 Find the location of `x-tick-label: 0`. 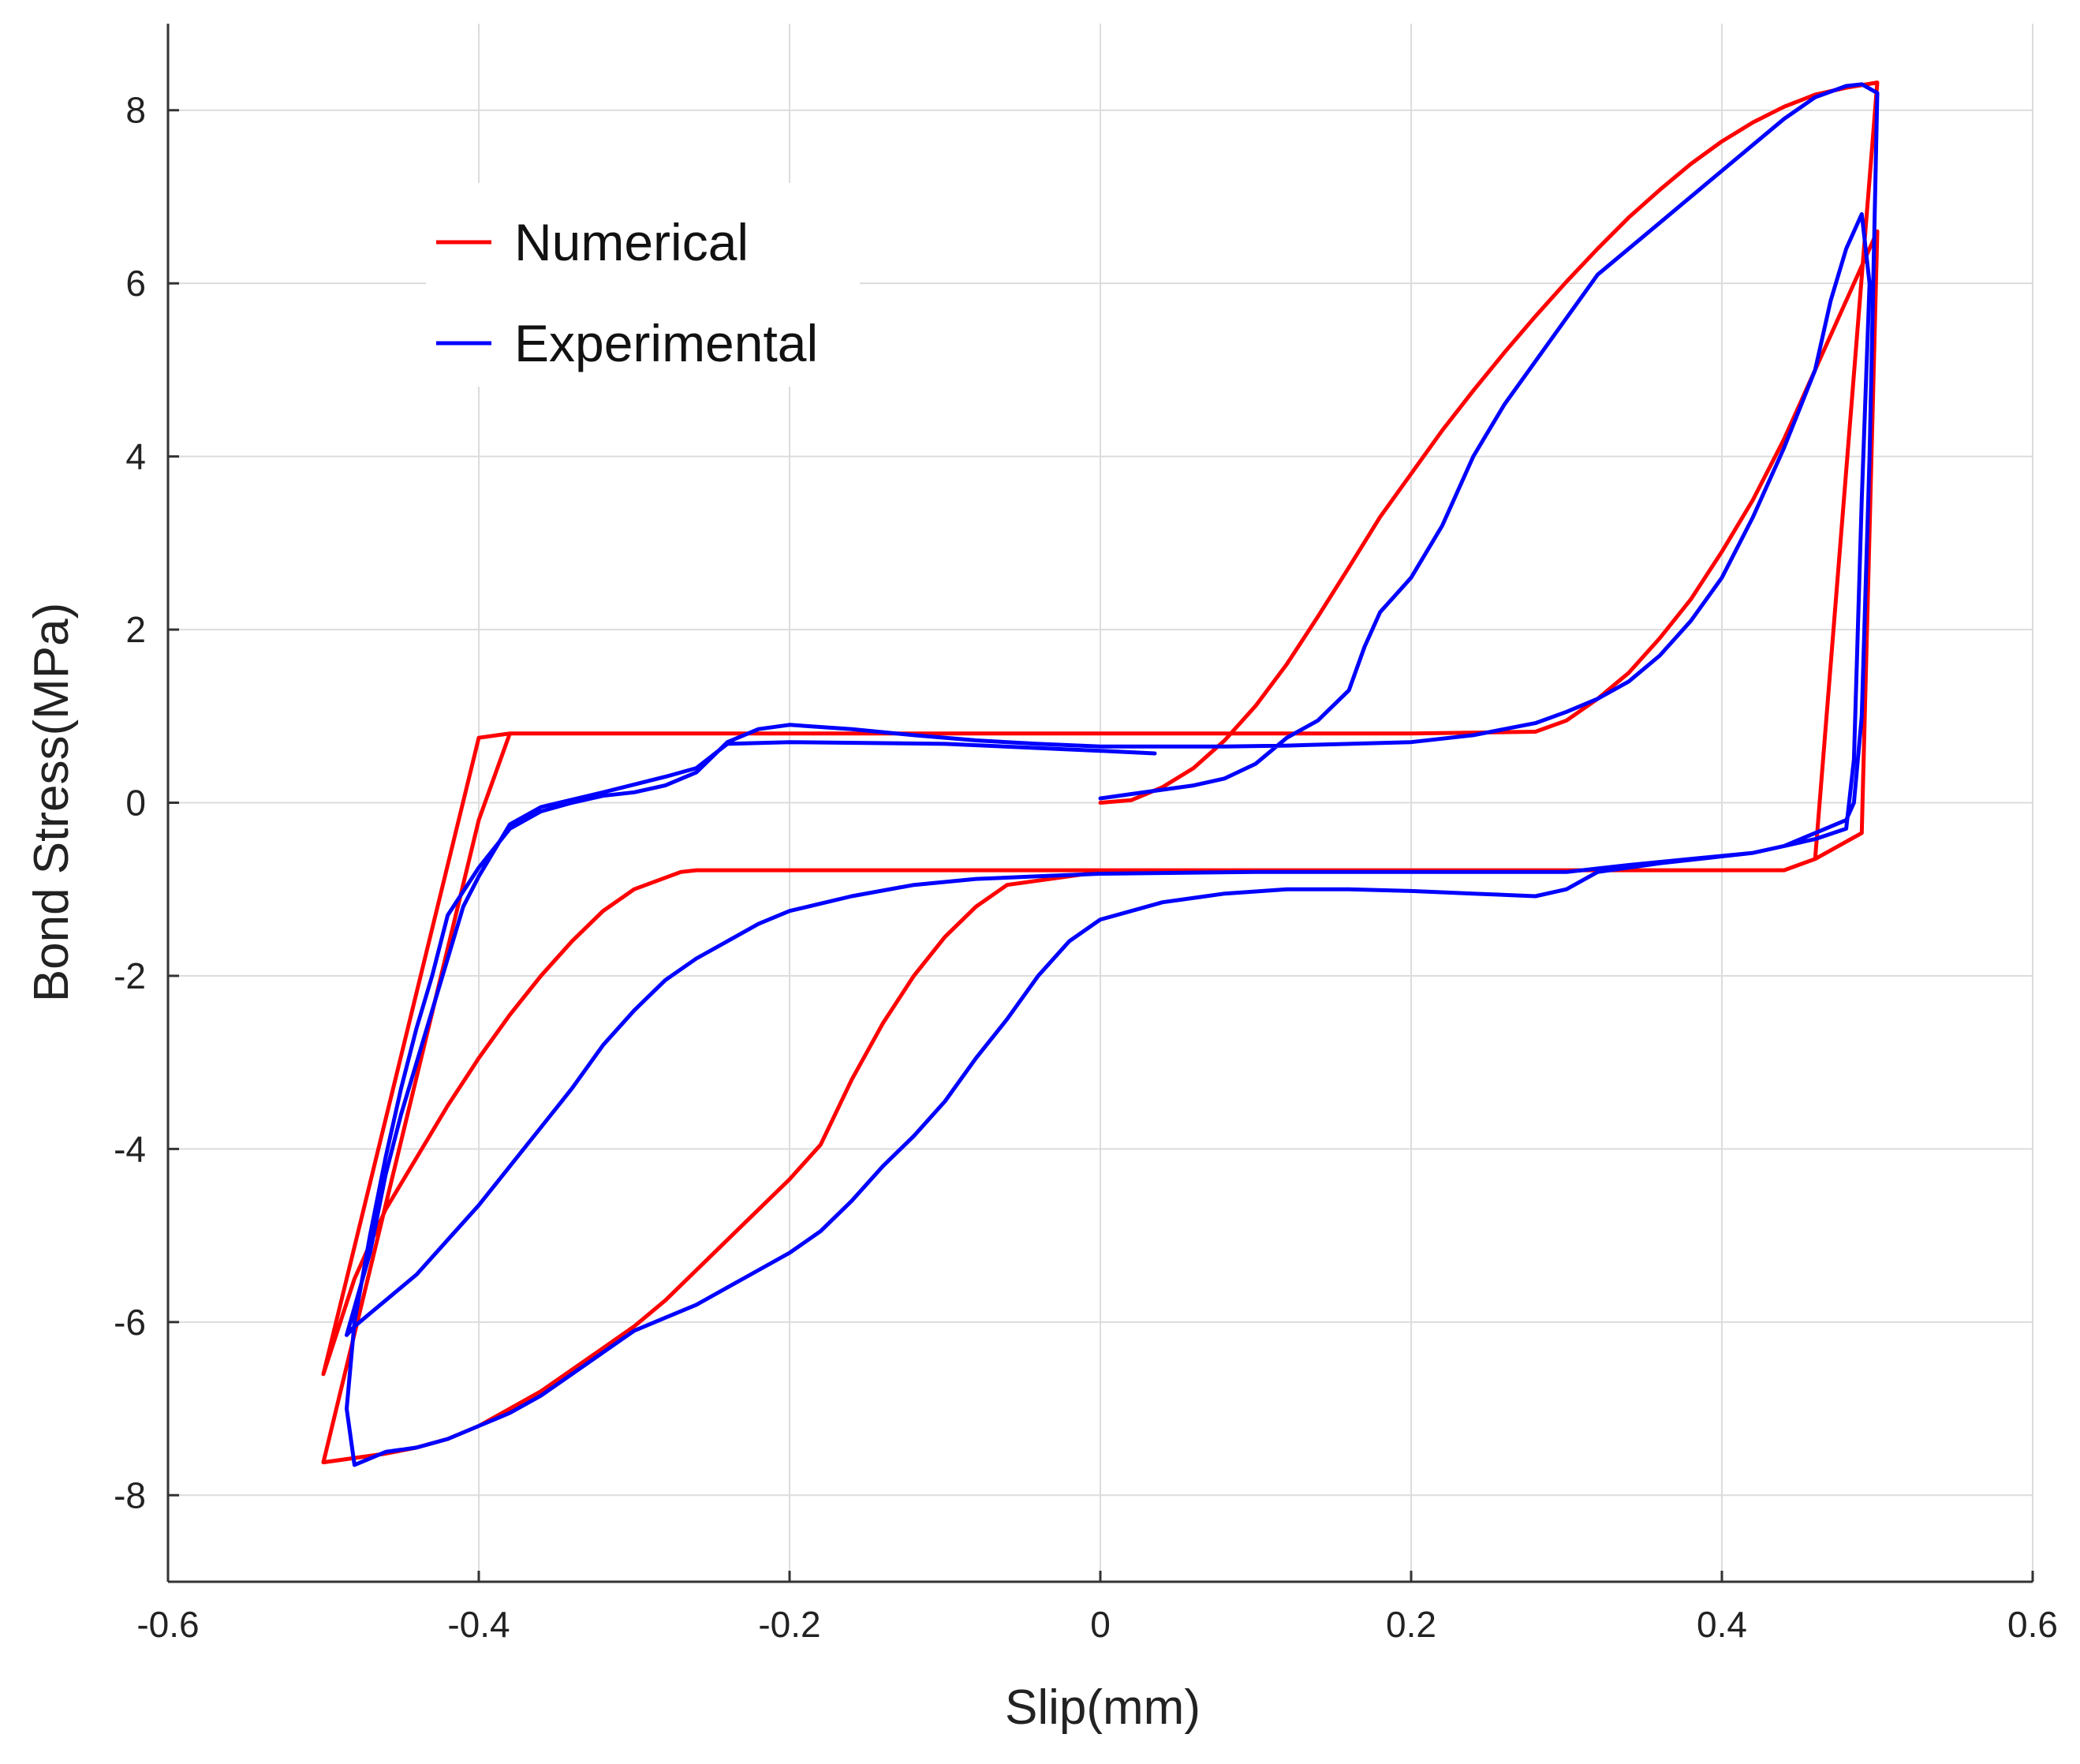

x-tick-label: 0 is located at coordinates (1100, 1624).